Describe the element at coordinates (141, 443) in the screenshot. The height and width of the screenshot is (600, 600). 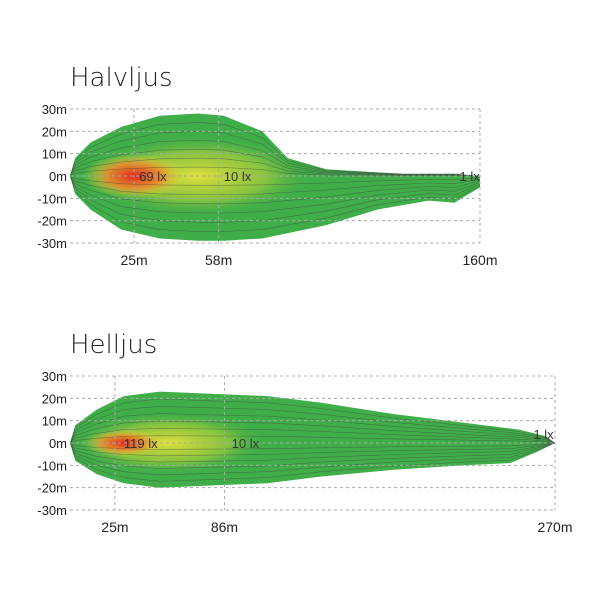
I see `lux-label: 119 lx` at that location.